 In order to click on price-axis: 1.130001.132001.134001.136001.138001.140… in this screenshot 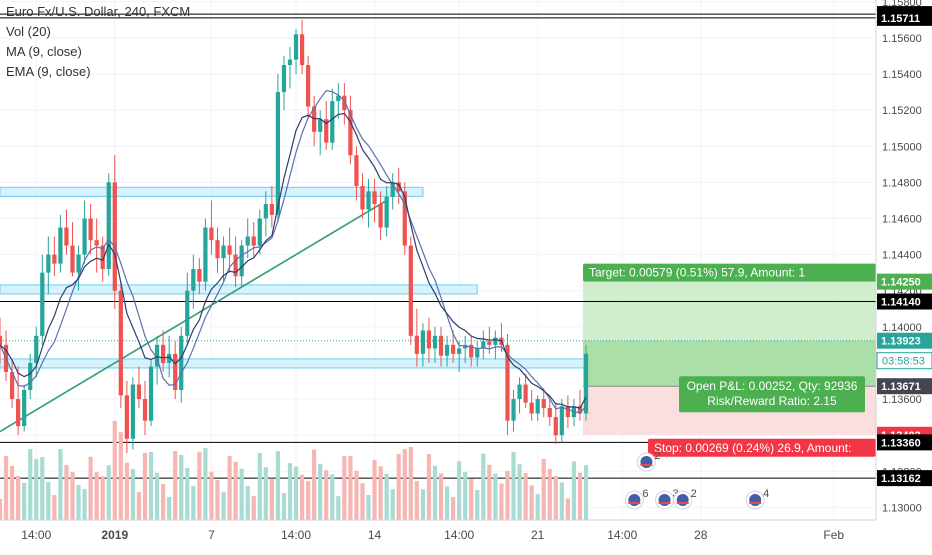, I will do `click(903, 275)`.